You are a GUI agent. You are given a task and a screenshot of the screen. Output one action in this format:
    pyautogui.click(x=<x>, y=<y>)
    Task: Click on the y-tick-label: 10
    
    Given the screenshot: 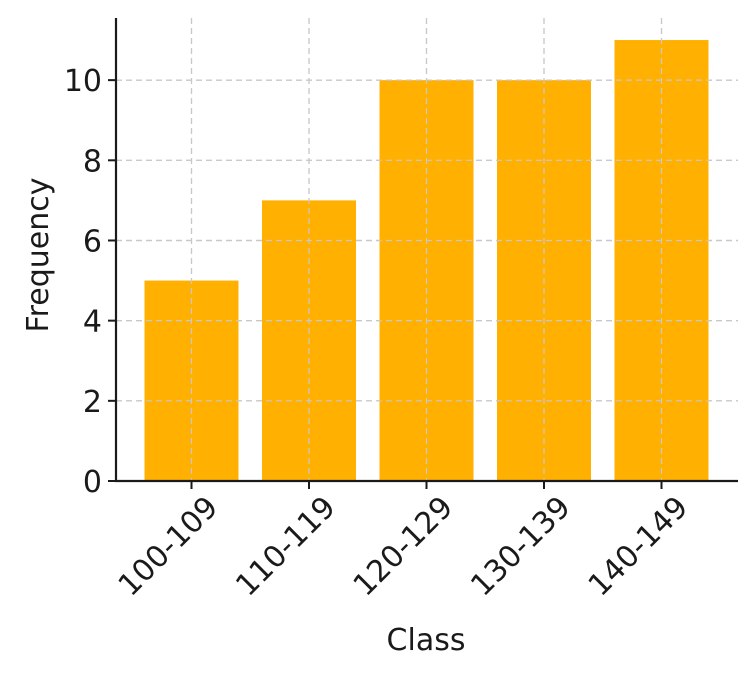 What is the action you would take?
    pyautogui.click(x=83, y=81)
    